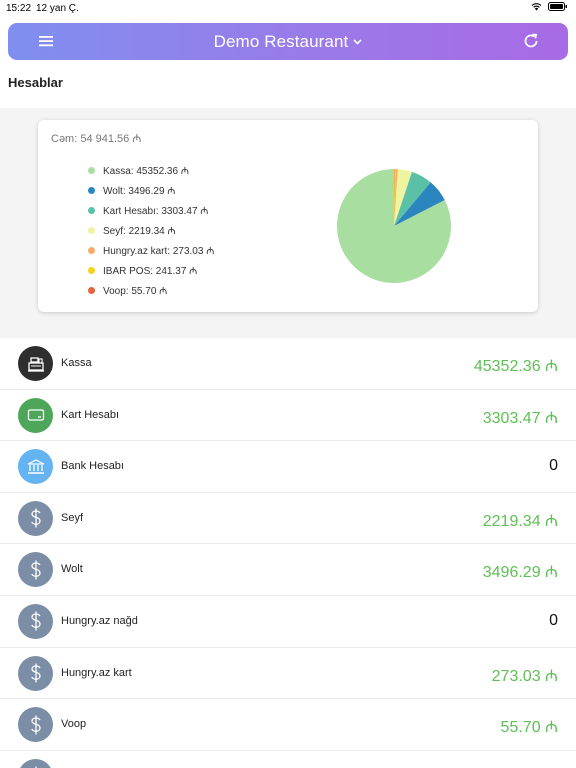  Describe the element at coordinates (139, 191) in the screenshot. I see `legend-label: Wolt: 3496.29 ₼` at that location.